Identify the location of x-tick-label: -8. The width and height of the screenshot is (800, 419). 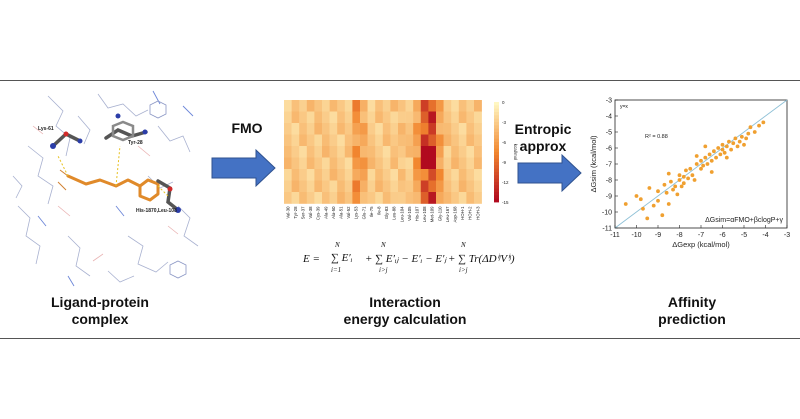
(679, 235).